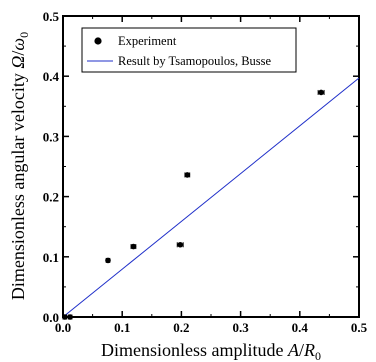 The height and width of the screenshot is (362, 376). I want to click on legend: Experiment Result by Tsamopoulos, Busse, so click(189, 50).